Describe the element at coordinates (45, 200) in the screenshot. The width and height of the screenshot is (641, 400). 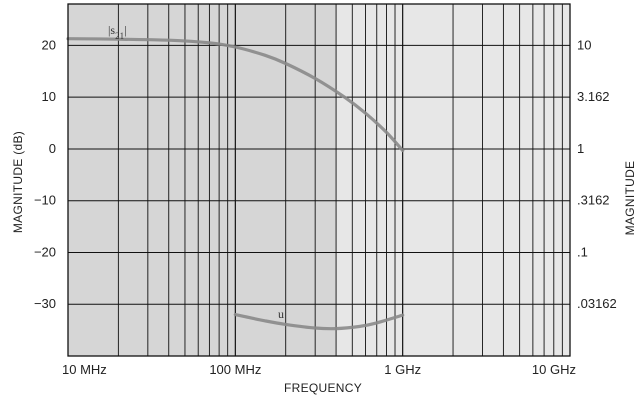
I see `y-tick-label-left: −10` at that location.